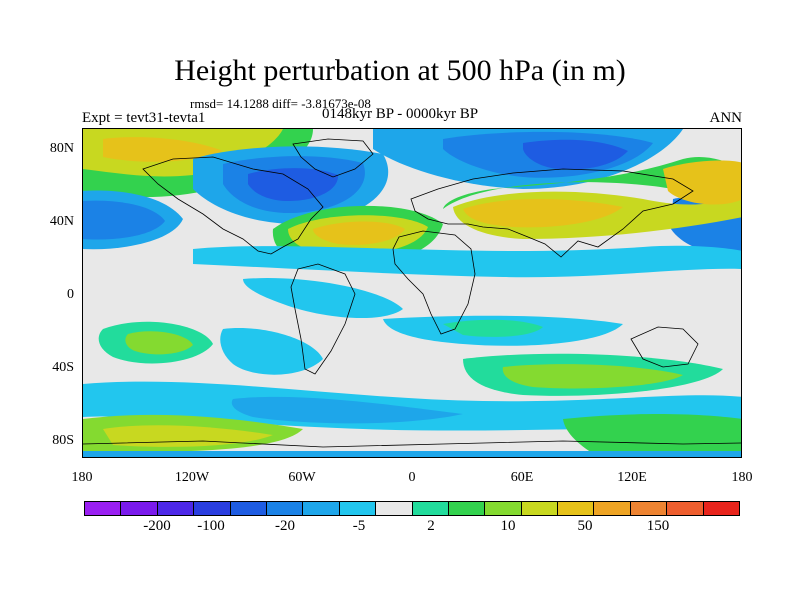  What do you see at coordinates (61, 221) in the screenshot?
I see `lat-tick-label: 40N` at bounding box center [61, 221].